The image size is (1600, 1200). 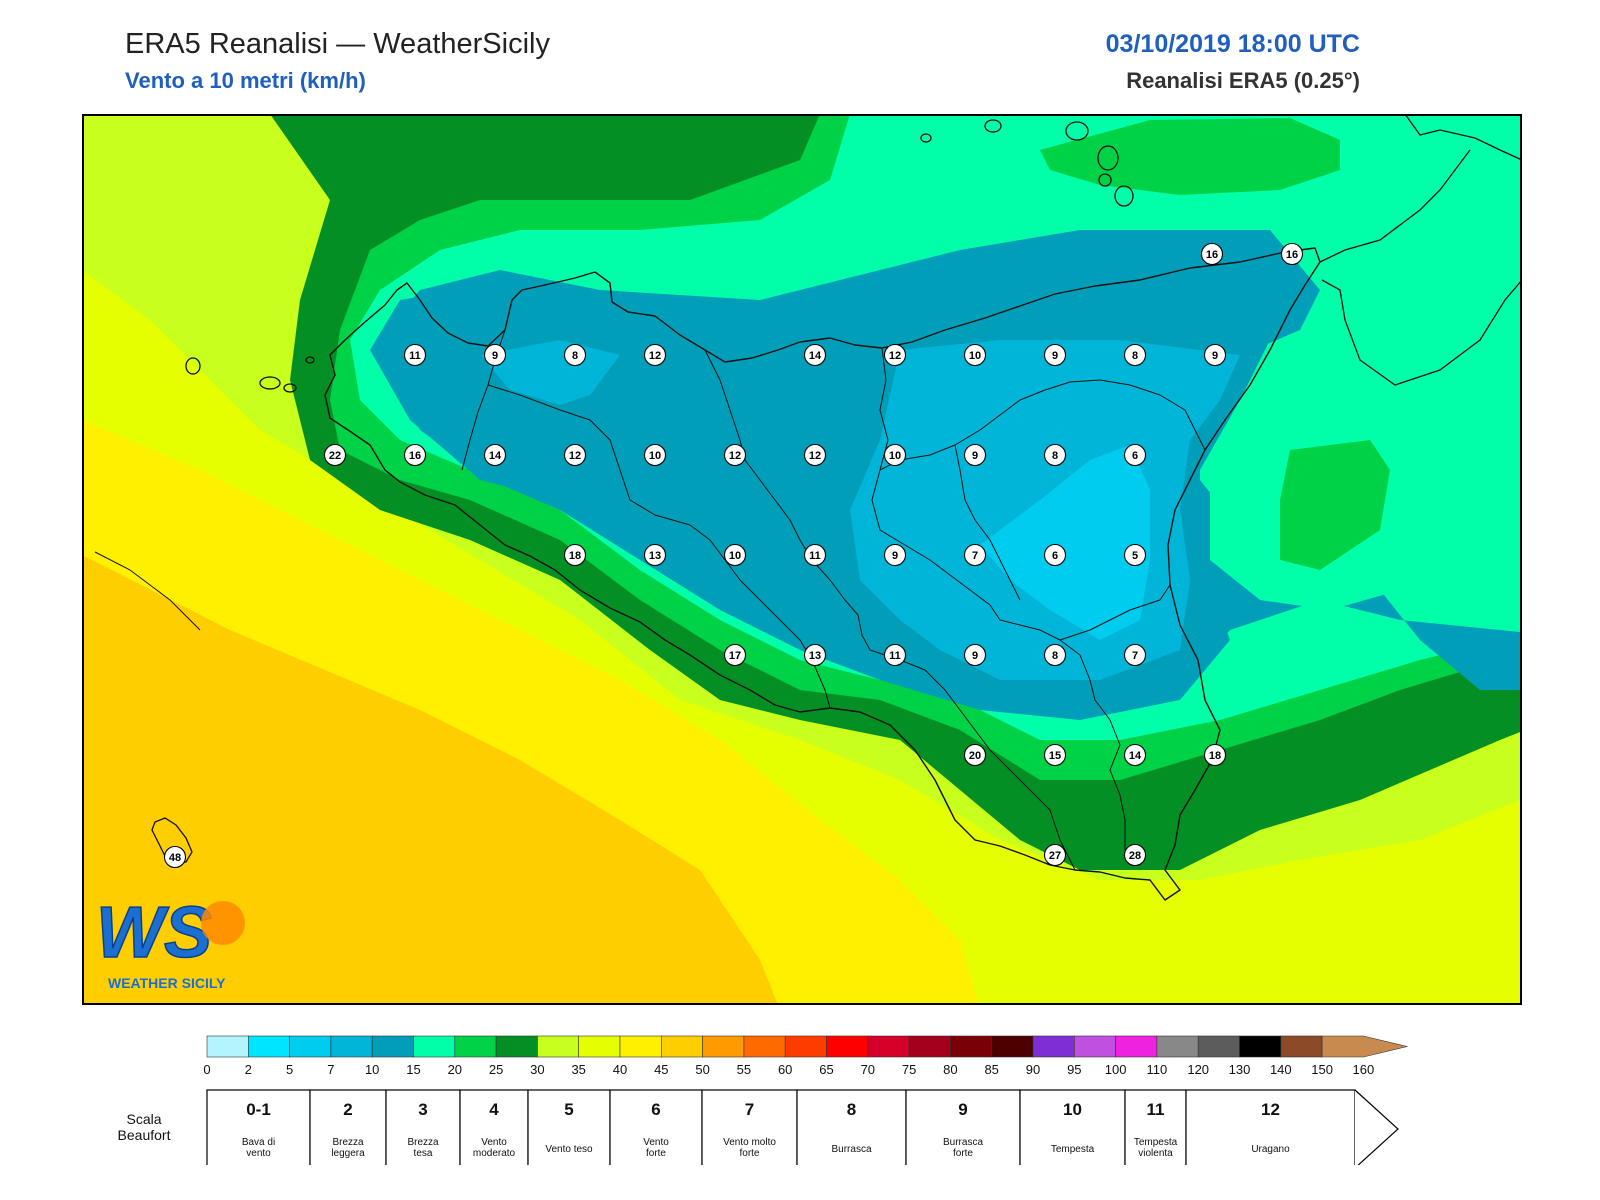 I want to click on beaufort-description: Tempesta, so click(x=1073, y=1149).